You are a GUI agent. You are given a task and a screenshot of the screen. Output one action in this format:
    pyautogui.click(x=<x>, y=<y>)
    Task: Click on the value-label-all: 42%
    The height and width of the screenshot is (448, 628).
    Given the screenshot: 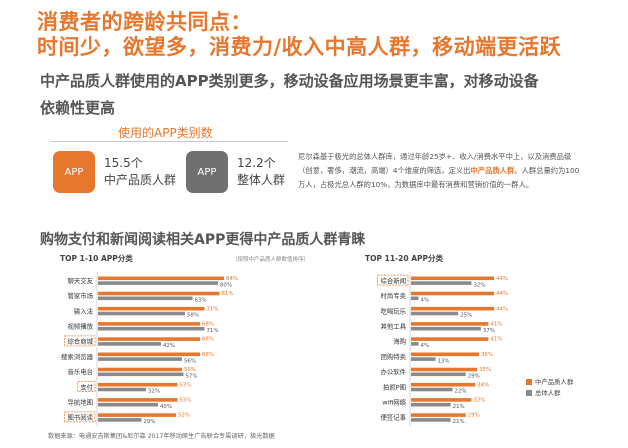 What is the action you would take?
    pyautogui.click(x=169, y=346)
    